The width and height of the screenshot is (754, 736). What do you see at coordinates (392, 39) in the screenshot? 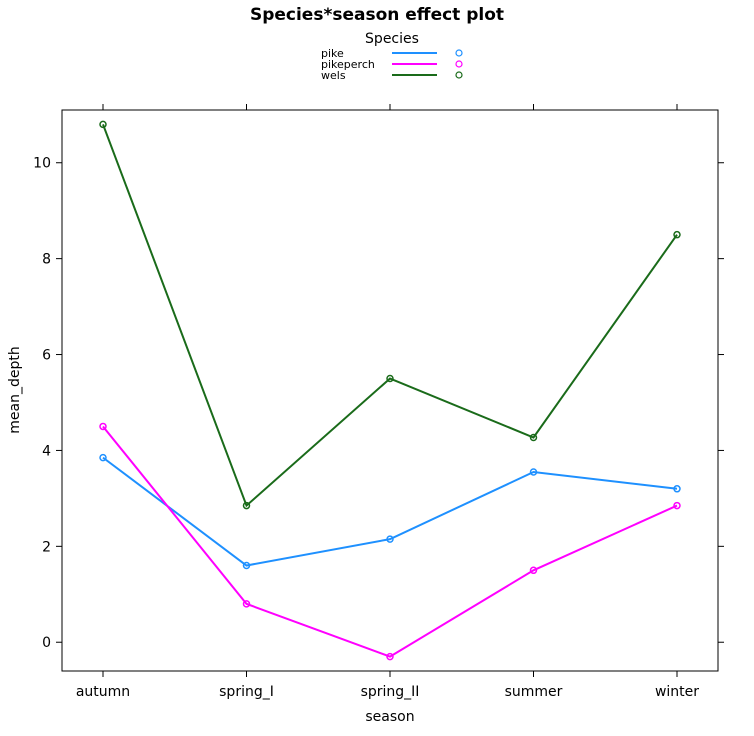
I see `legend-title: Species` at bounding box center [392, 39].